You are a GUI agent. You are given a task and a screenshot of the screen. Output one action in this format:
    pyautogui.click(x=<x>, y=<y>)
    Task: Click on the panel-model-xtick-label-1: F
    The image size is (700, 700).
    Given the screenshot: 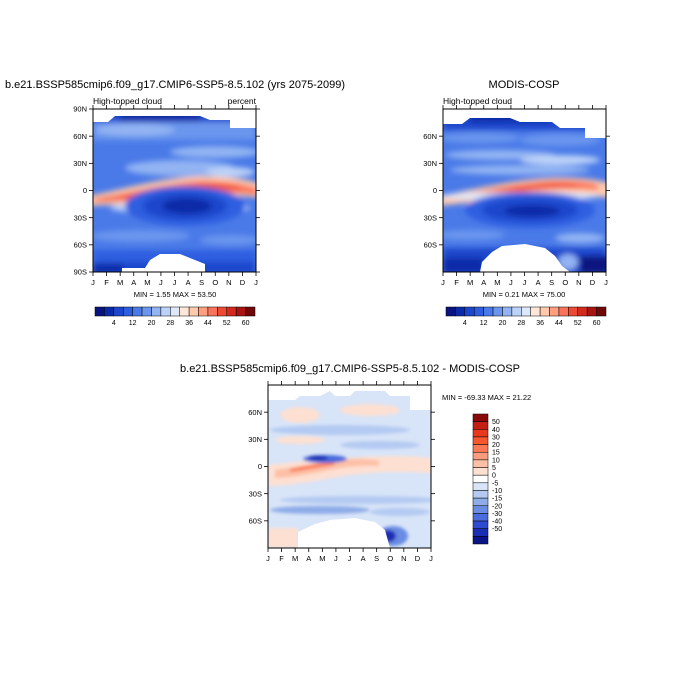 What is the action you would take?
    pyautogui.click(x=106, y=282)
    